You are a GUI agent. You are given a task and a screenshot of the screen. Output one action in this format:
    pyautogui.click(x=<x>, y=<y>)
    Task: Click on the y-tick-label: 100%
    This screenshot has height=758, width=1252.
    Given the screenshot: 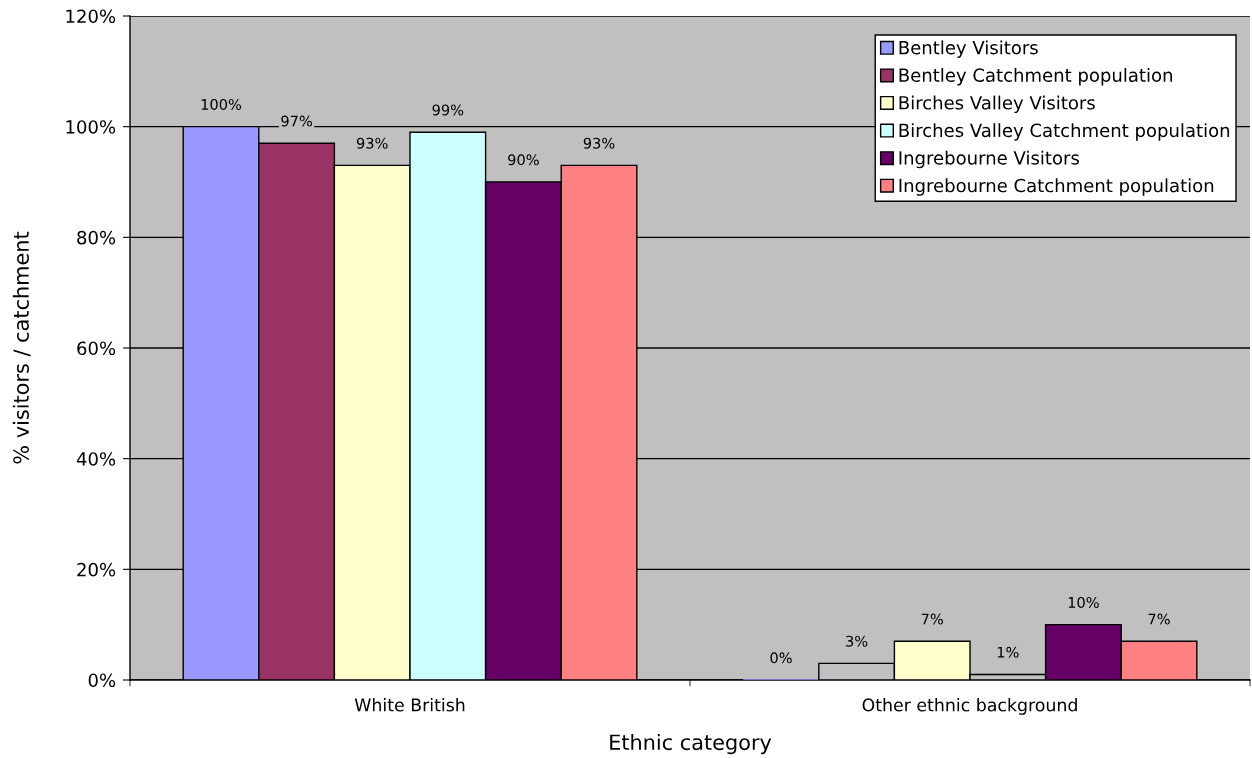 What is the action you would take?
    pyautogui.click(x=91, y=127)
    